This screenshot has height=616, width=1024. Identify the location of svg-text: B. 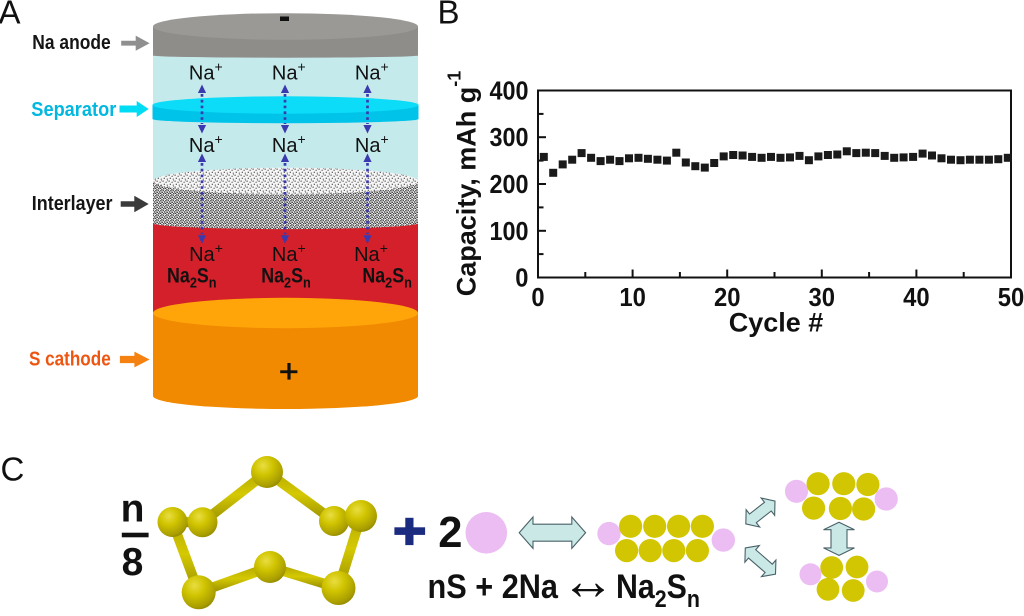
(449, 15).